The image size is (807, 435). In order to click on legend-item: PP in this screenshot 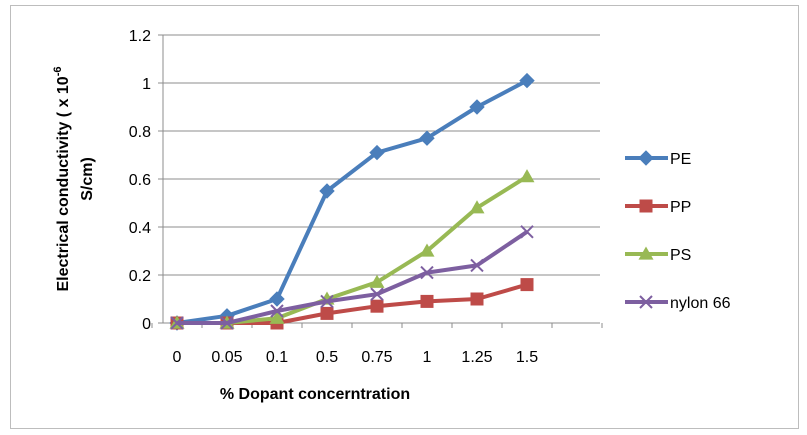, I will do `click(658, 207)`.